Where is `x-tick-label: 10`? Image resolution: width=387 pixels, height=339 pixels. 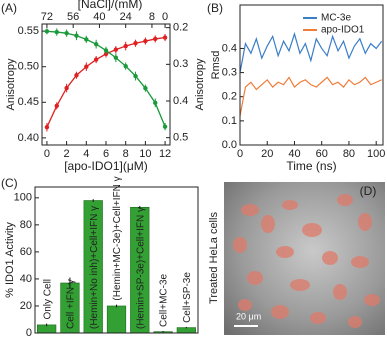
x-tick-label: 10 is located at coordinates (145, 154).